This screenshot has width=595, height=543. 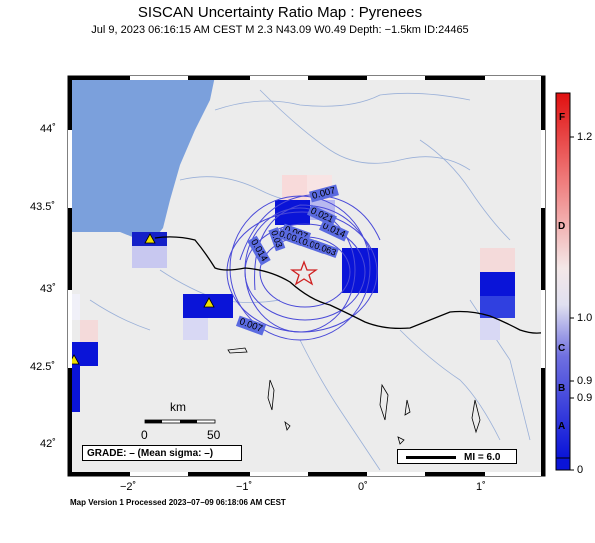 What do you see at coordinates (178, 407) in the screenshot?
I see `scale-unit: km` at bounding box center [178, 407].